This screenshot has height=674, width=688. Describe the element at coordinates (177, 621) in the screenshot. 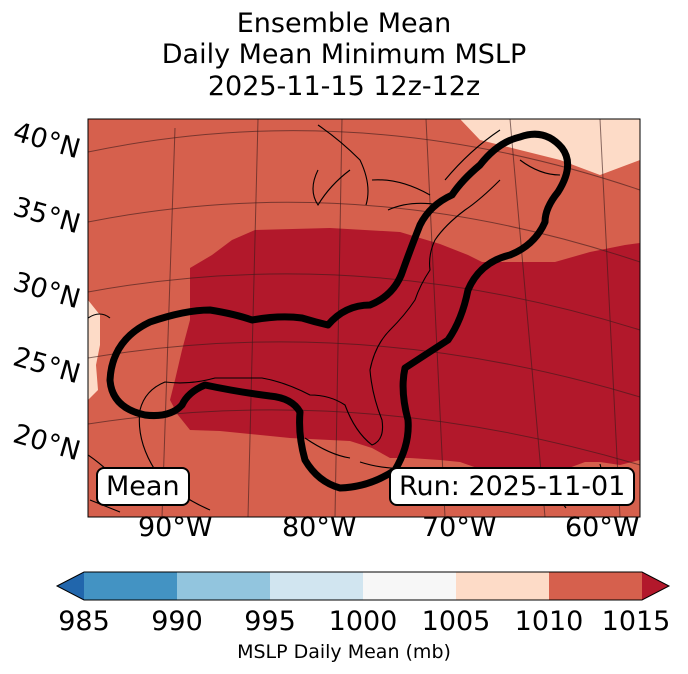

I see `colorbar-tick-990: 990` at that location.